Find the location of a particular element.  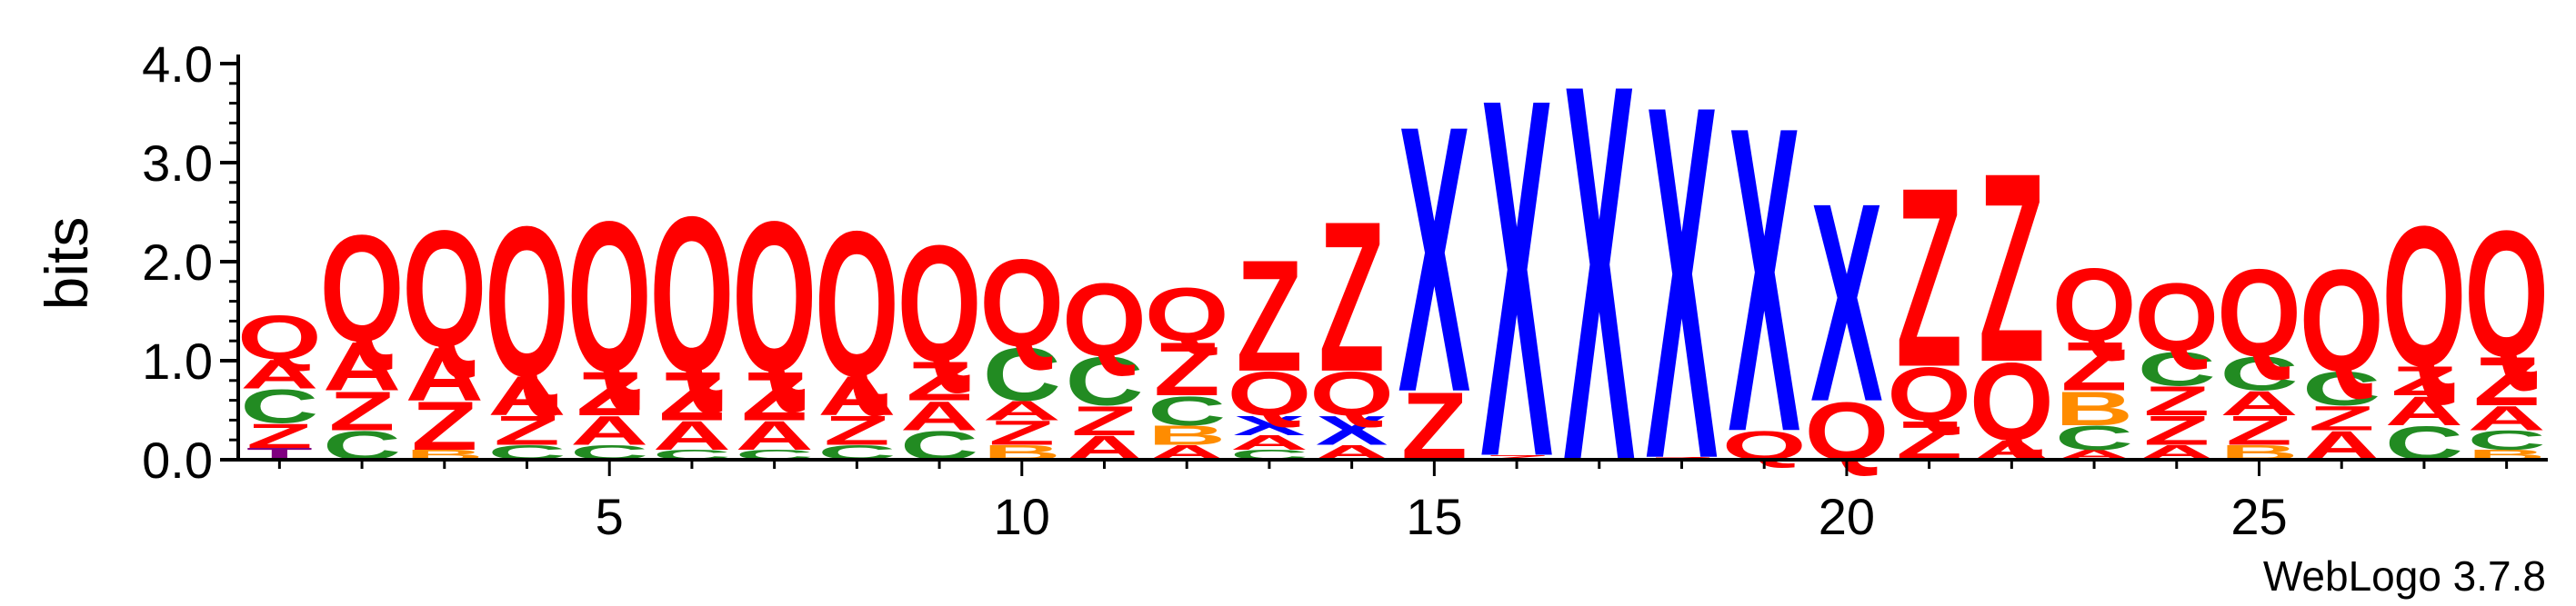

y-tick-label: 2.0 is located at coordinates (177, 262).